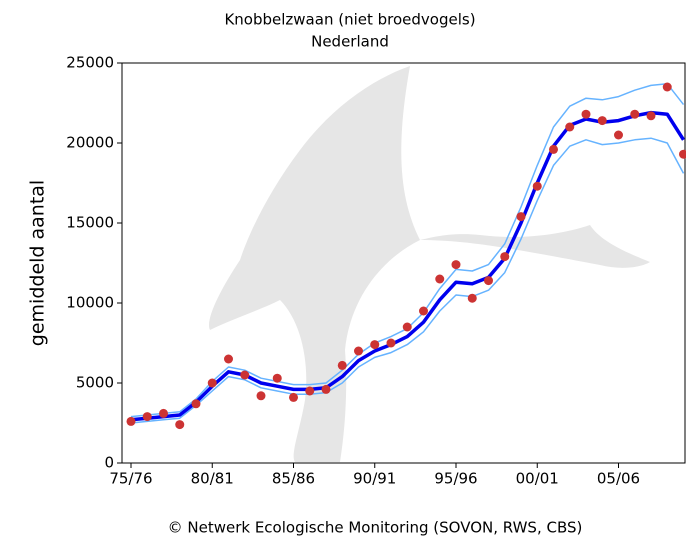 Image resolution: width=686 pixels, height=545 pixels. What do you see at coordinates (374, 479) in the screenshot?
I see `x-tick-label: 90/91` at bounding box center [374, 479].